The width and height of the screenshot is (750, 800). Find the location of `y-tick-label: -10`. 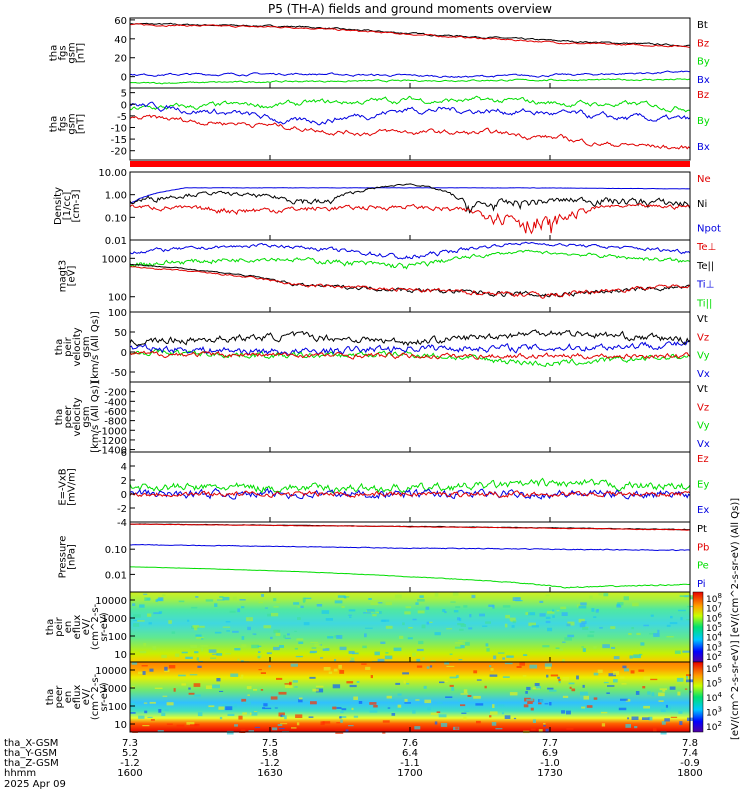

y-tick-label: -10 is located at coordinates (119, 128).